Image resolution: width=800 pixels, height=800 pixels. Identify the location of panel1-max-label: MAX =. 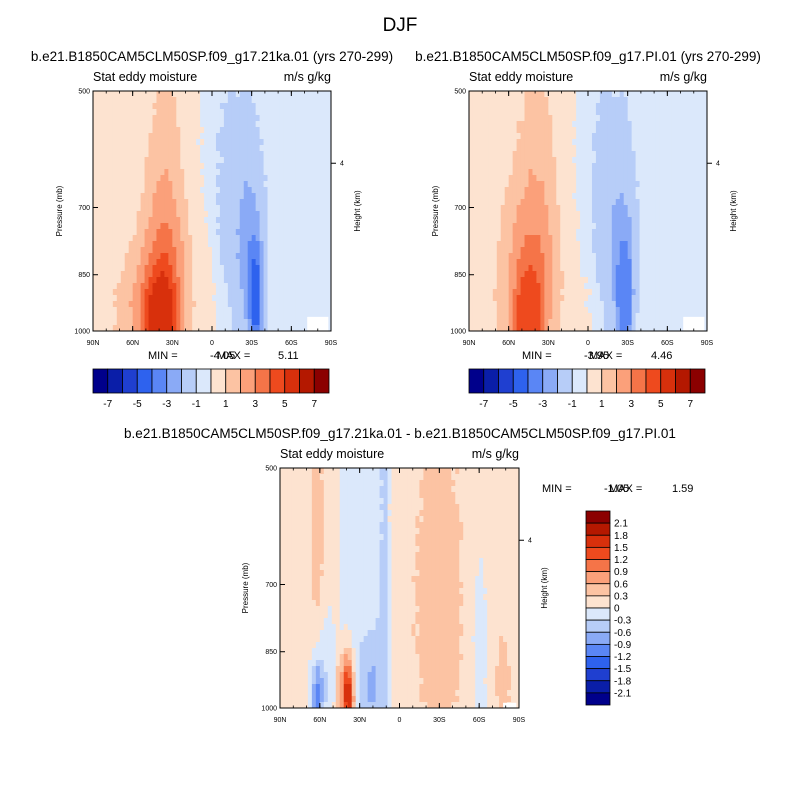
(233, 356).